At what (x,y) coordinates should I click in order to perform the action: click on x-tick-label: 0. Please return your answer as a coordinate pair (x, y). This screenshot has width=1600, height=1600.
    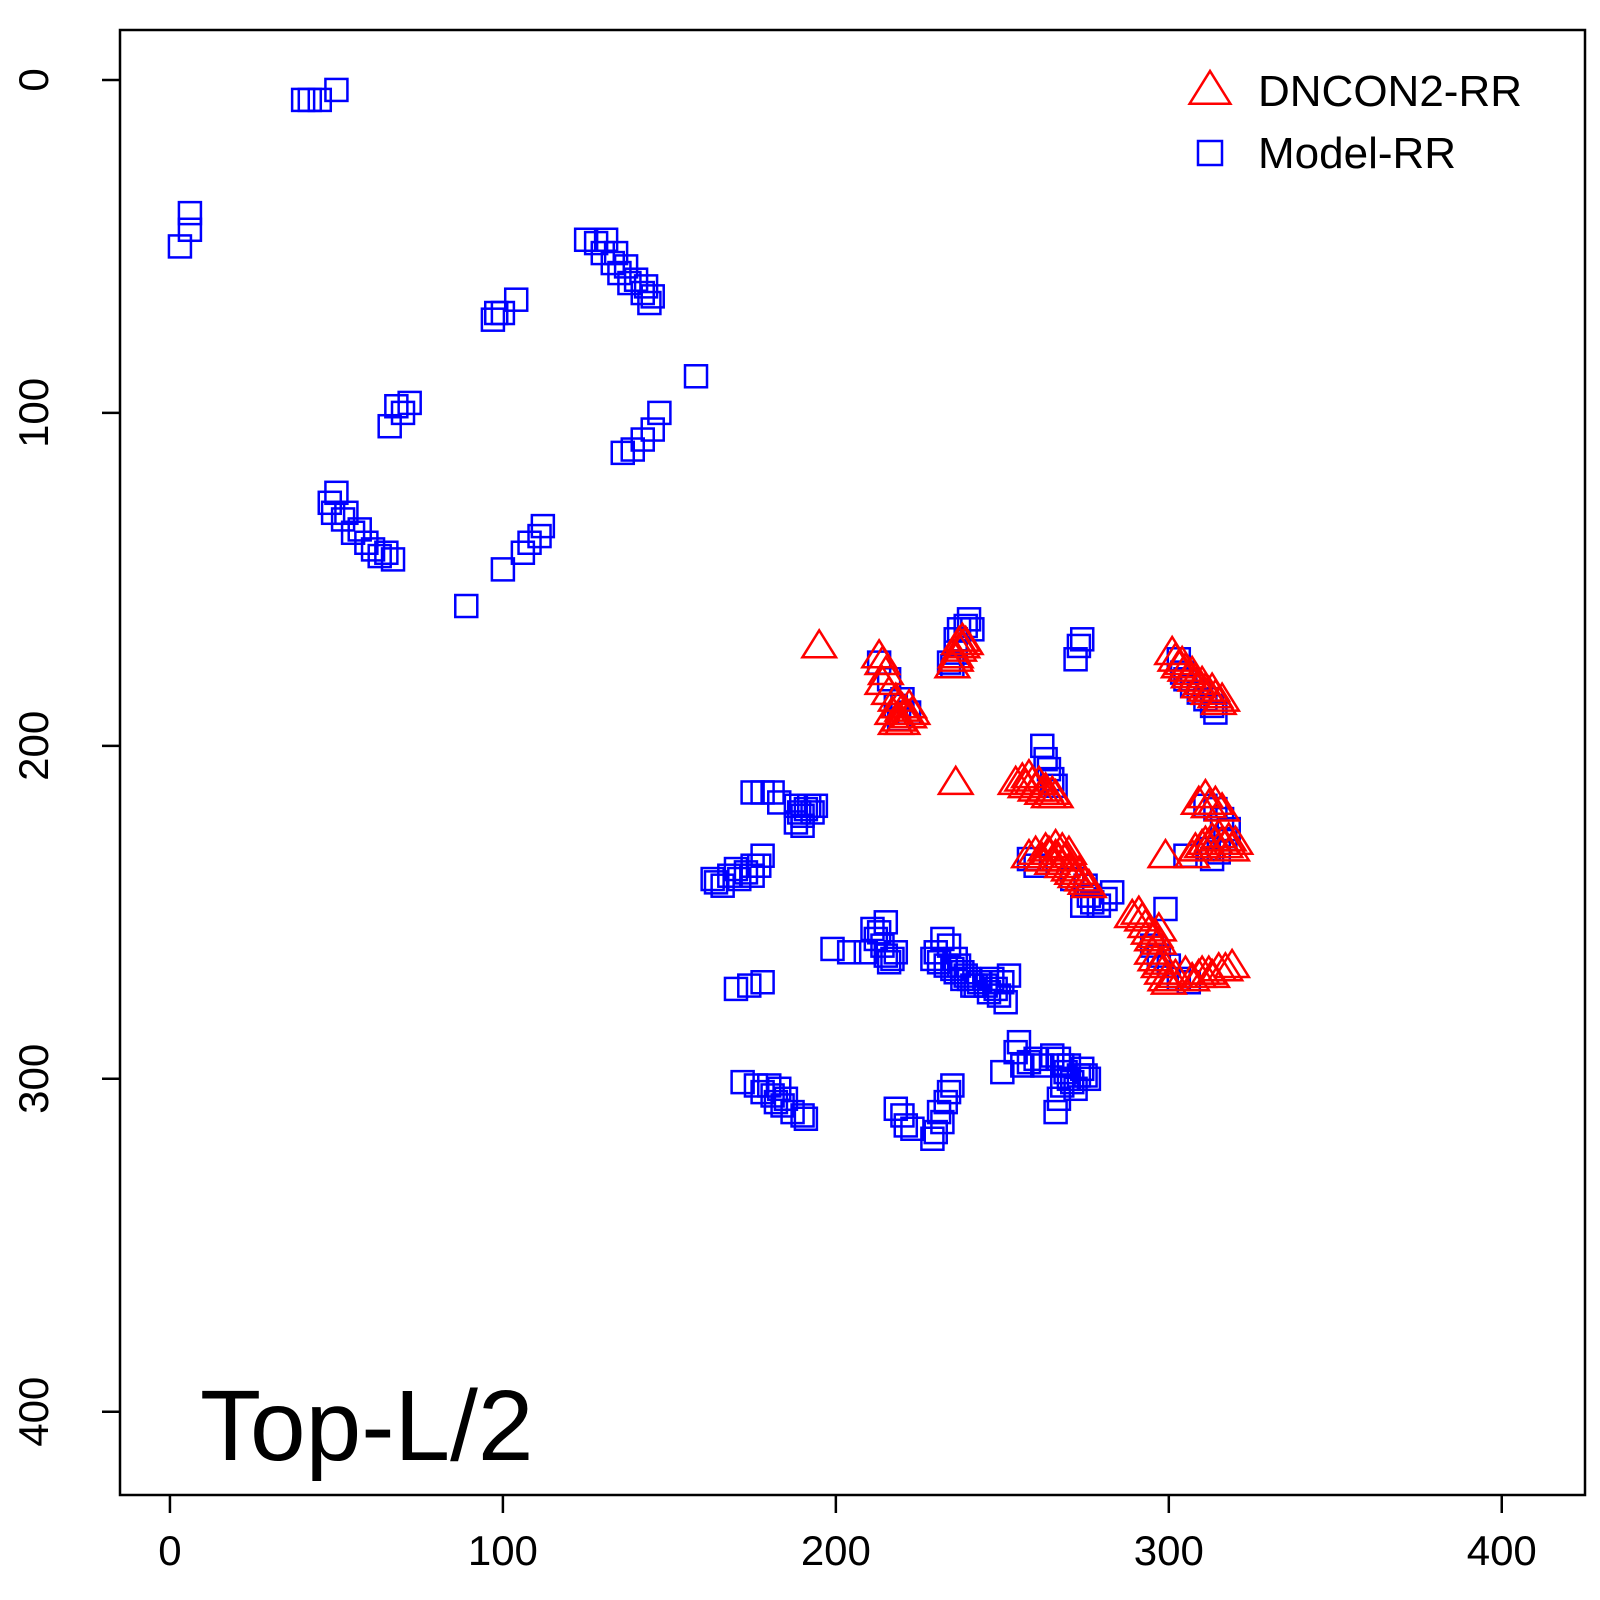
    Looking at the image, I should click on (169, 1550).